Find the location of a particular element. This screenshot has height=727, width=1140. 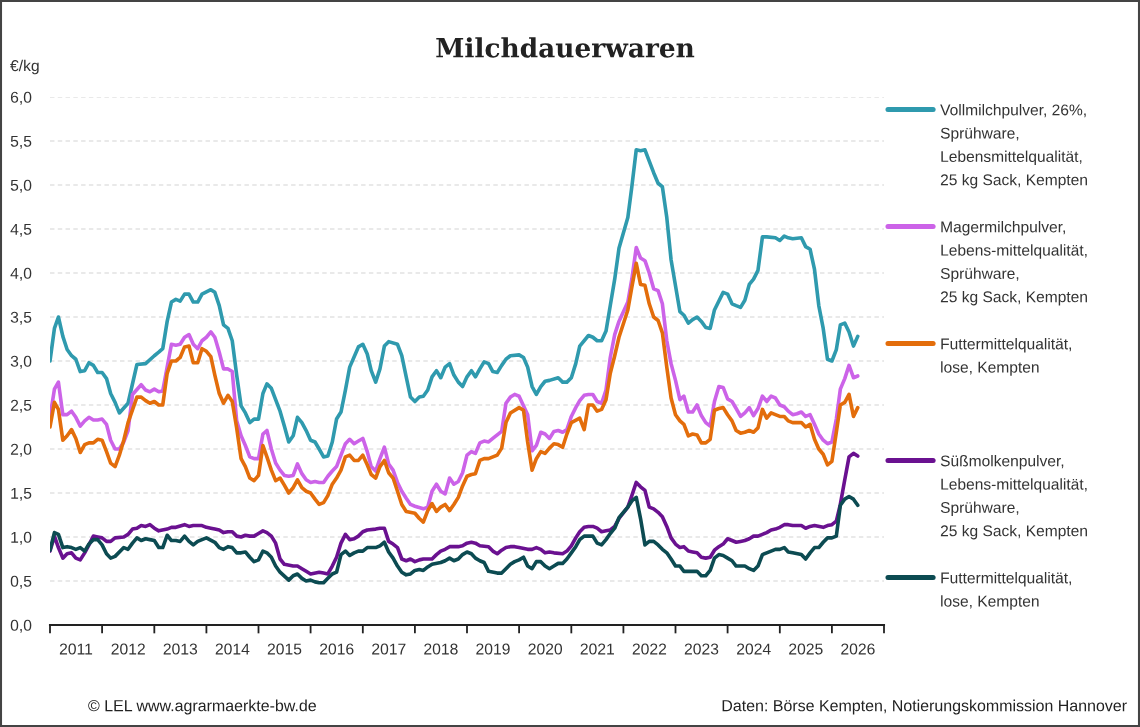

y-tick-label: 0,0 is located at coordinates (21, 626).